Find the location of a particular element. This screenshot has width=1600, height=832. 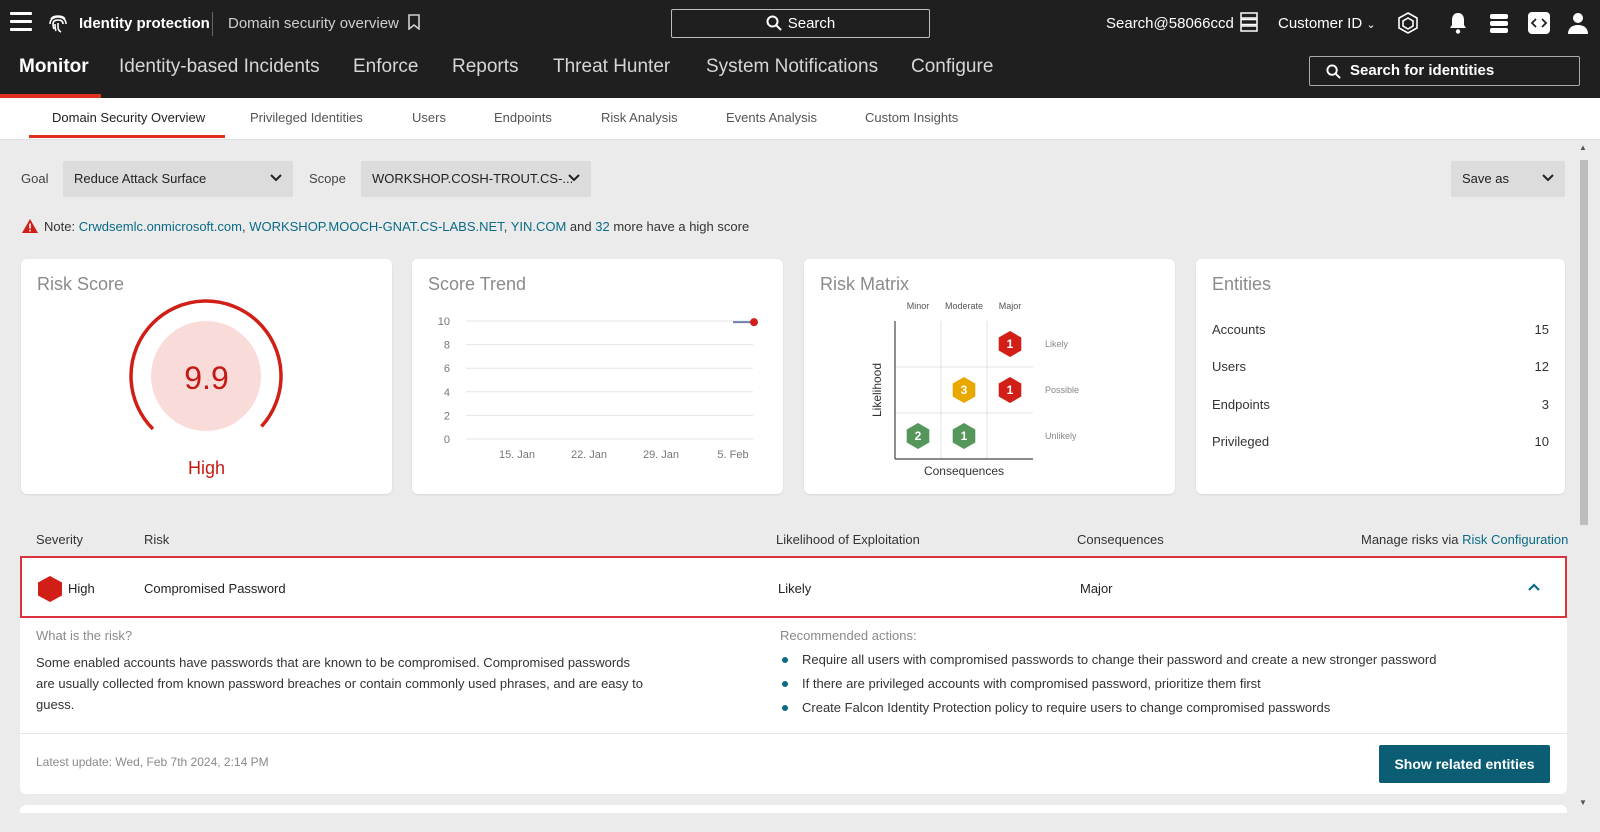

note-domain-link-3: YIN.COM is located at coordinates (538, 226).